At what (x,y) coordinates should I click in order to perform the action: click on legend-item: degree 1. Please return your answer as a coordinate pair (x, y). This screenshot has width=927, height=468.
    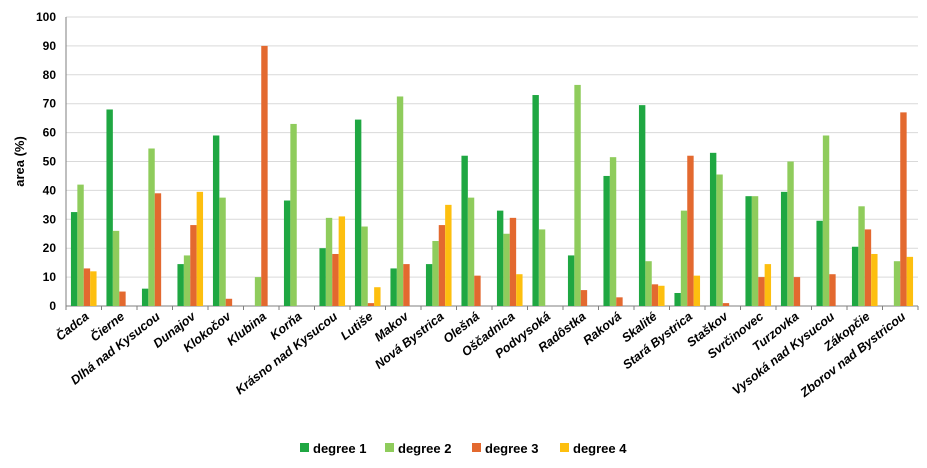
    Looking at the image, I should click on (333, 448).